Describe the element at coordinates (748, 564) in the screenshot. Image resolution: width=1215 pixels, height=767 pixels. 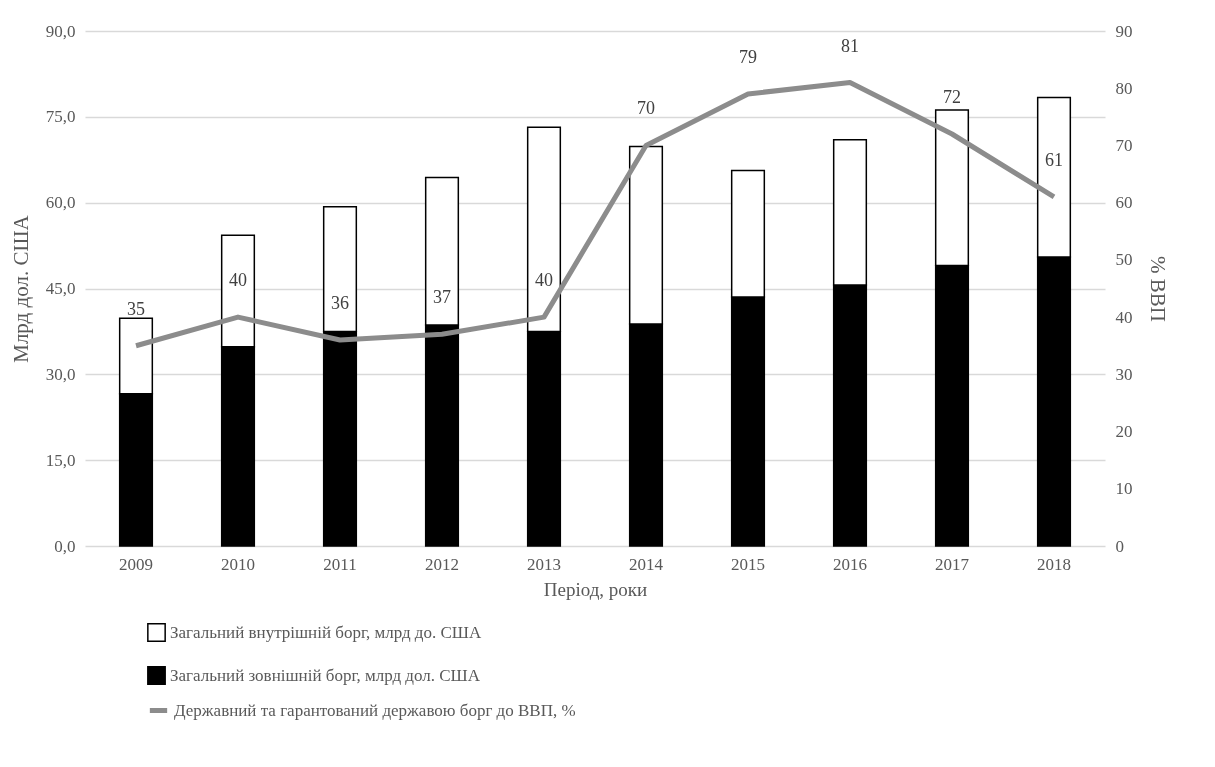
I see `x-tick-label: 2015` at that location.